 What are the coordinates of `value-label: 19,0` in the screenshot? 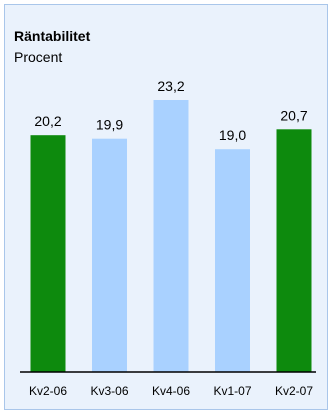 It's located at (232, 135).